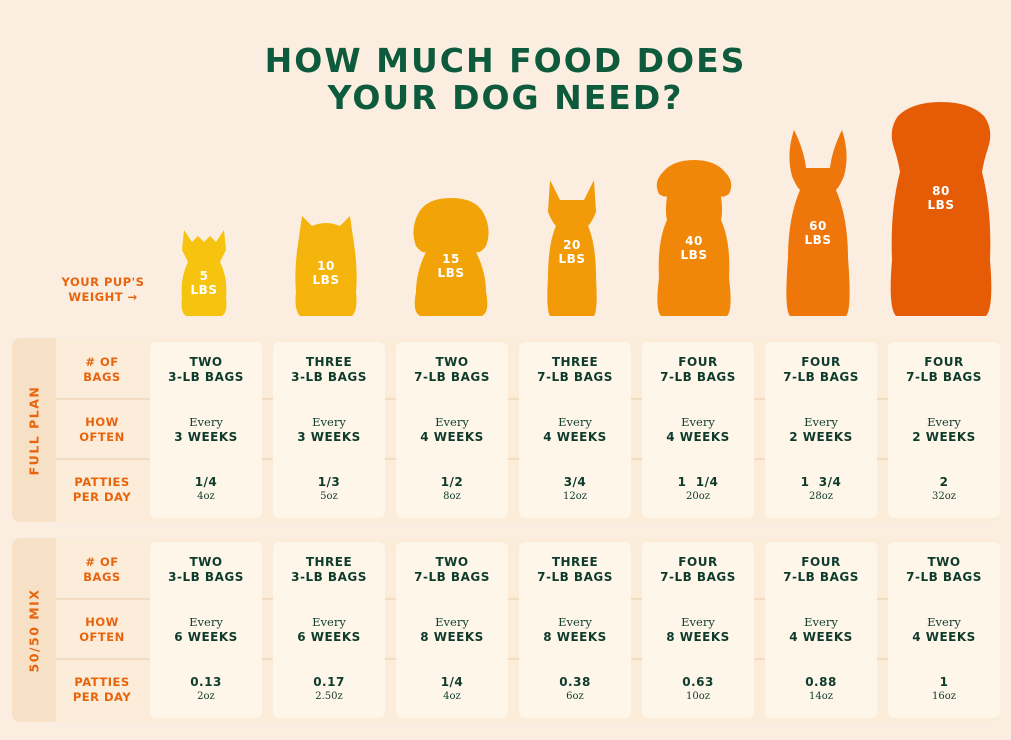 This screenshot has width=1011, height=740. I want to click on page-title: HOW MUCH FOOD DOES YOUR DOG NEED?, so click(505, 79).